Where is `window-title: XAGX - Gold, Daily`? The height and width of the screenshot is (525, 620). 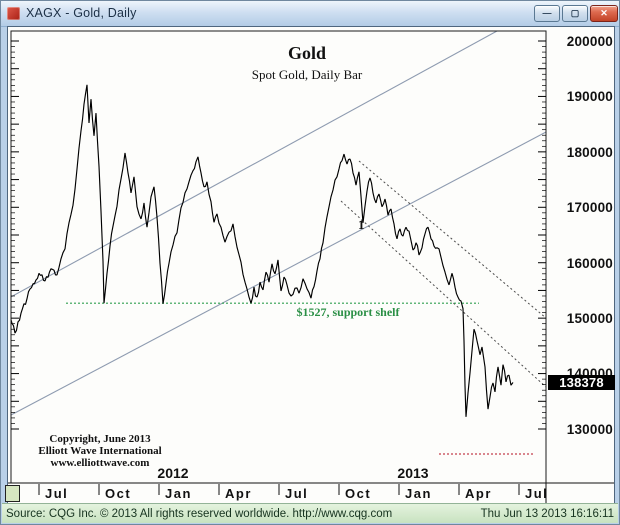 window-title: XAGX - Gold, Daily is located at coordinates (81, 13).